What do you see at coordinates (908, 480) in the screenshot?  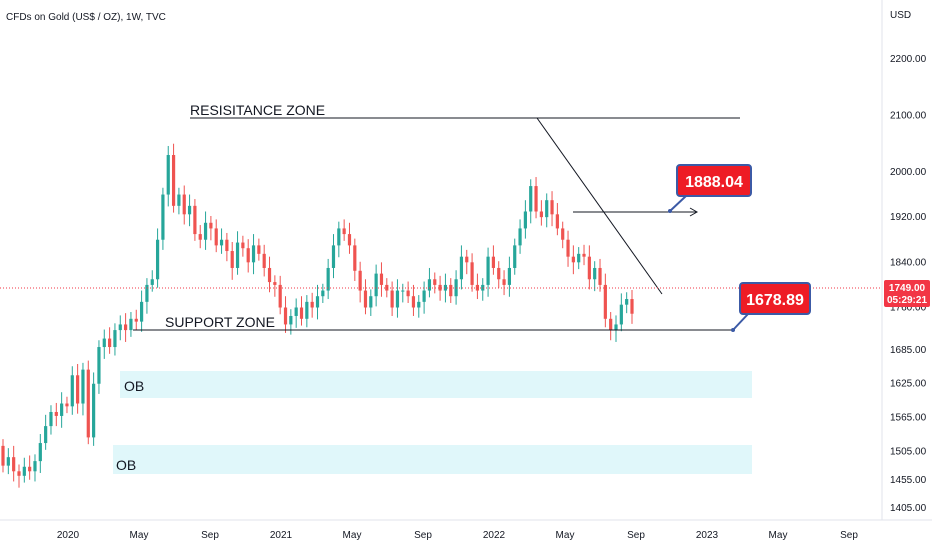 I see `price-tick-label: 1455.00` at bounding box center [908, 480].